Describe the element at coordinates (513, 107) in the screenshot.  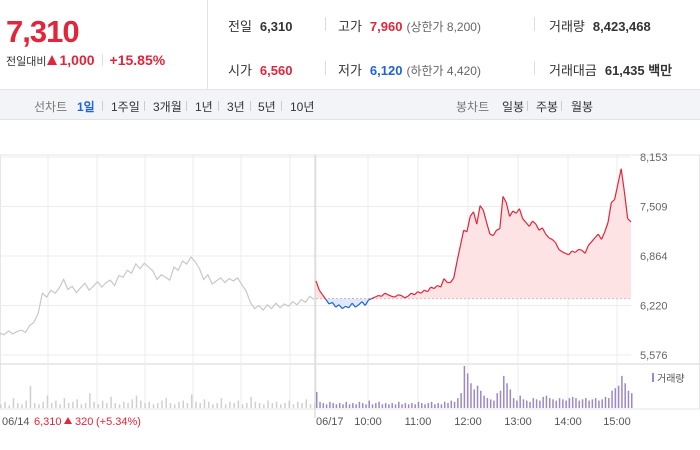
I see `tab-daily-candle: 일봉` at that location.